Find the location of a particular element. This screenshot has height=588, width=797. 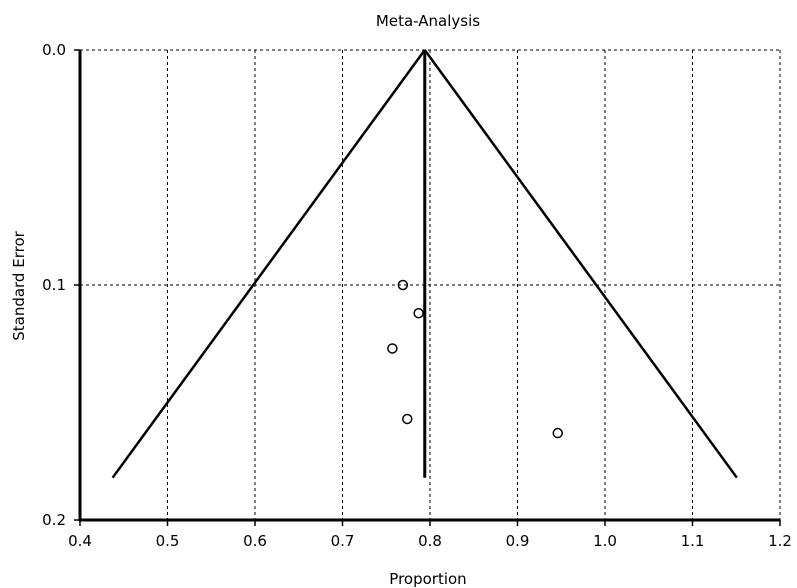

chart-title: Meta-Analysis is located at coordinates (428, 21).